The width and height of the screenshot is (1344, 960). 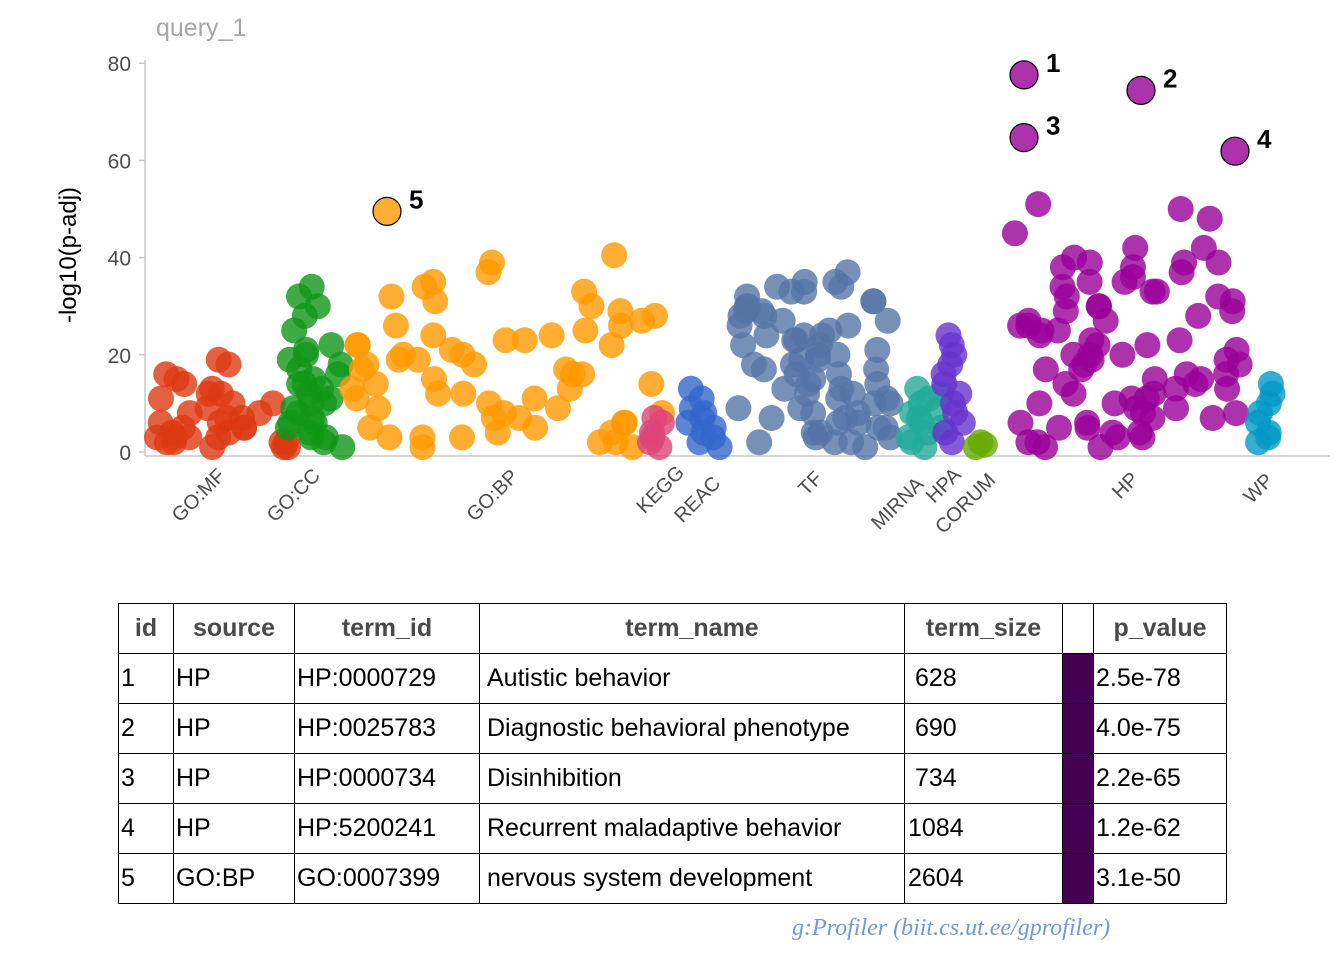 What do you see at coordinates (1264, 139) in the screenshot?
I see `highlight-label: 4` at bounding box center [1264, 139].